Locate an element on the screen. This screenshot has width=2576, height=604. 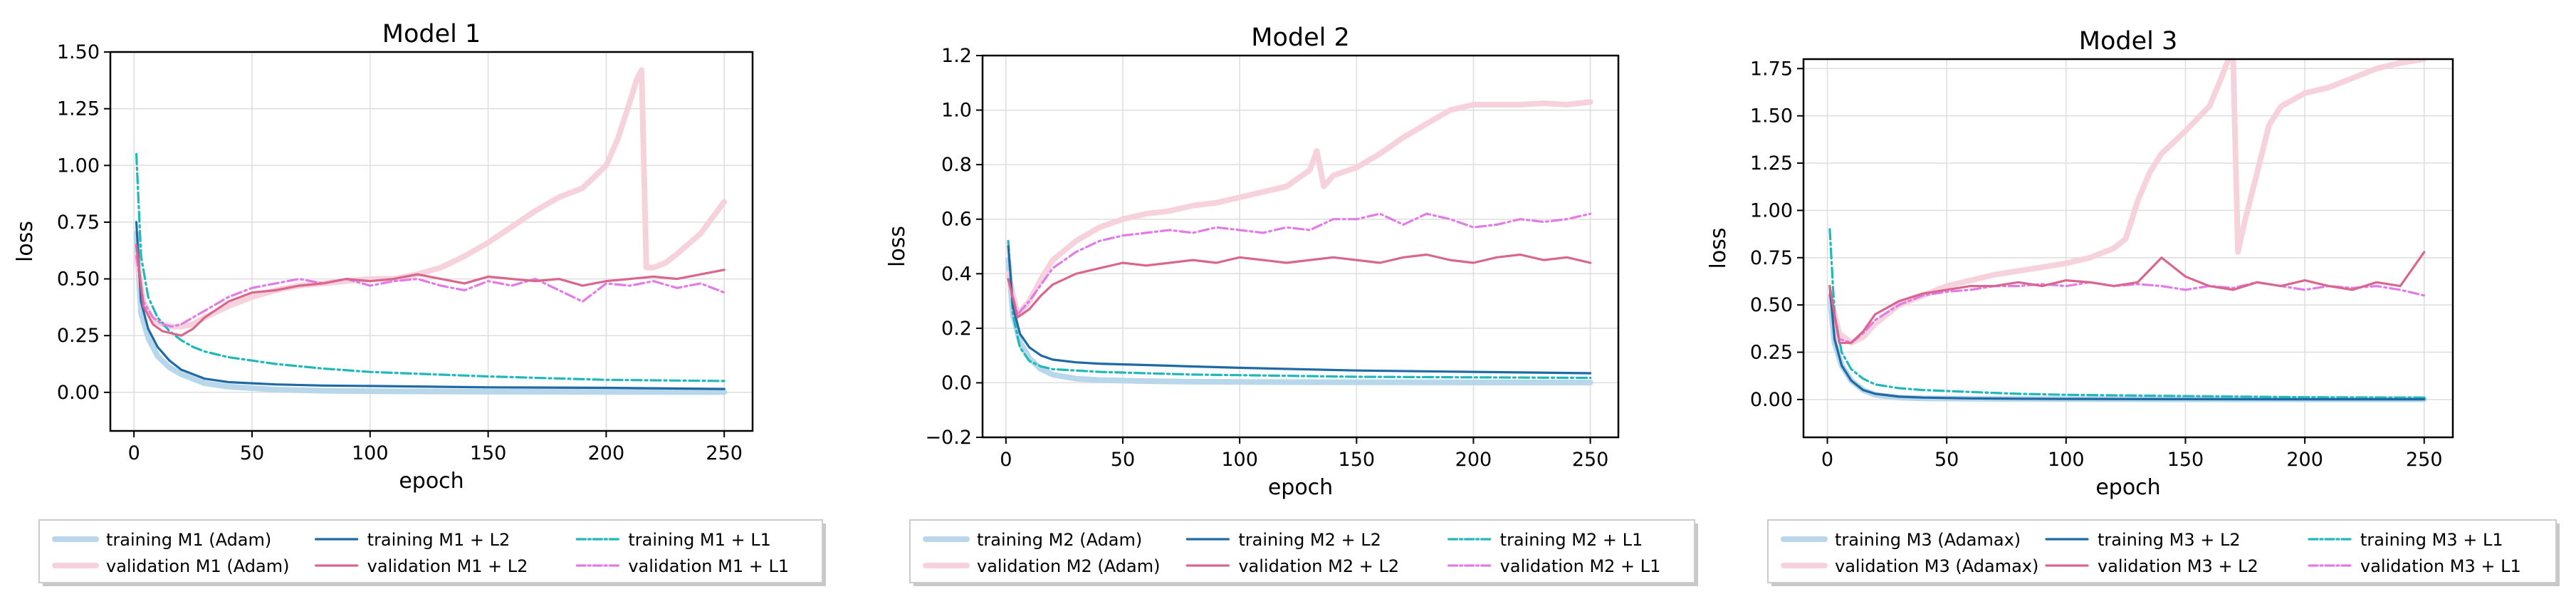
legend-label: validation M3 (Adamax) is located at coordinates (1936, 566).